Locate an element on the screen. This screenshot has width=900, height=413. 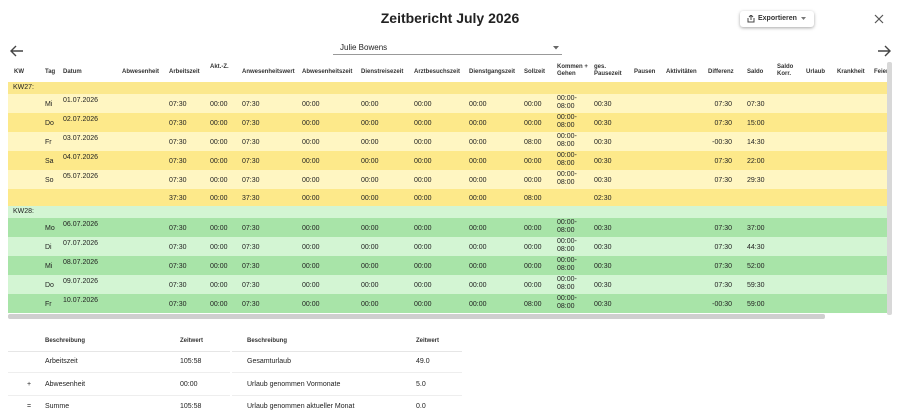
cell: 00:00-08:00 is located at coordinates (567, 178).